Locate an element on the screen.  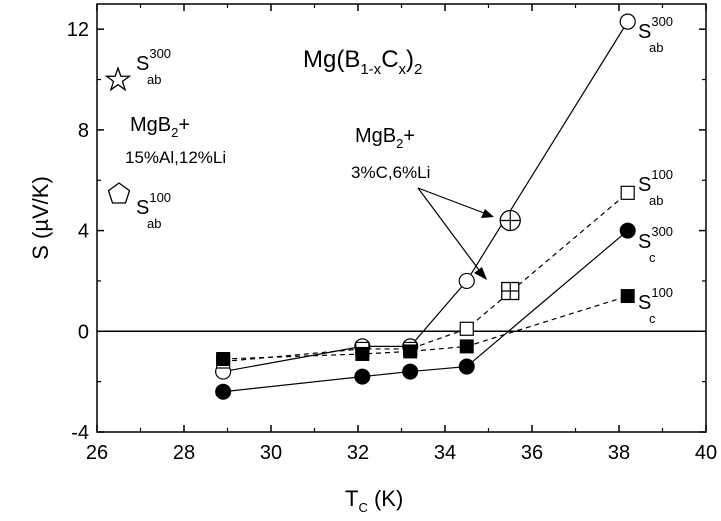
x-tick-label: 38 is located at coordinates (619, 453).